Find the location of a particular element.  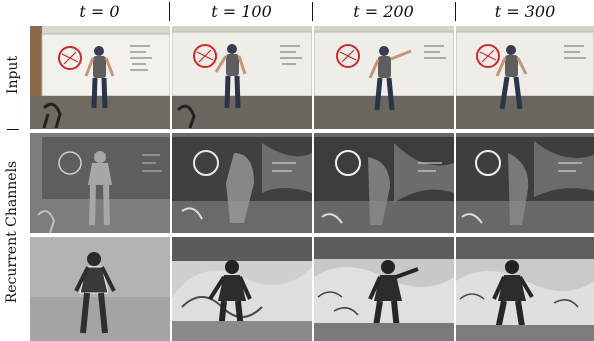

input-frame-t300 is located at coordinates (525, 77).